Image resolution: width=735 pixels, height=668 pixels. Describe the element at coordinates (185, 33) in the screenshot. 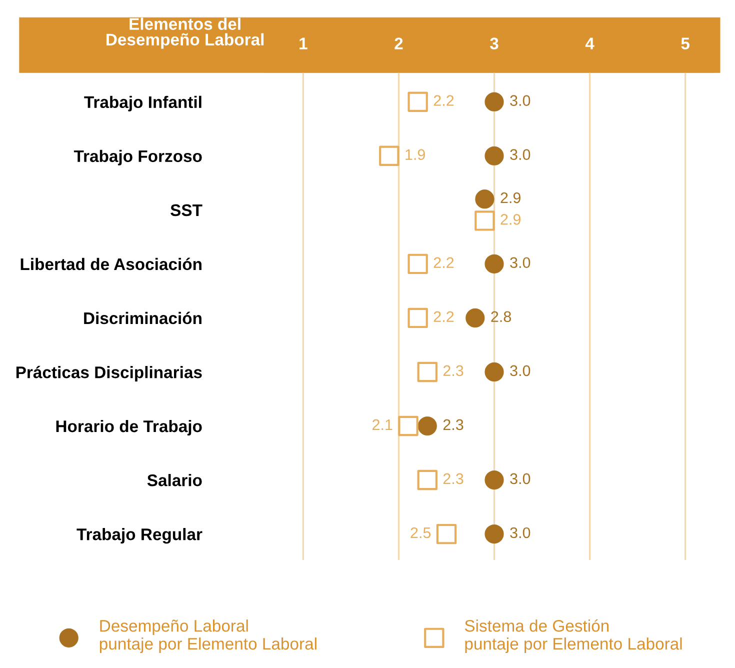

I see `x-axis-title: Elementos del Desempeño Laboral` at that location.